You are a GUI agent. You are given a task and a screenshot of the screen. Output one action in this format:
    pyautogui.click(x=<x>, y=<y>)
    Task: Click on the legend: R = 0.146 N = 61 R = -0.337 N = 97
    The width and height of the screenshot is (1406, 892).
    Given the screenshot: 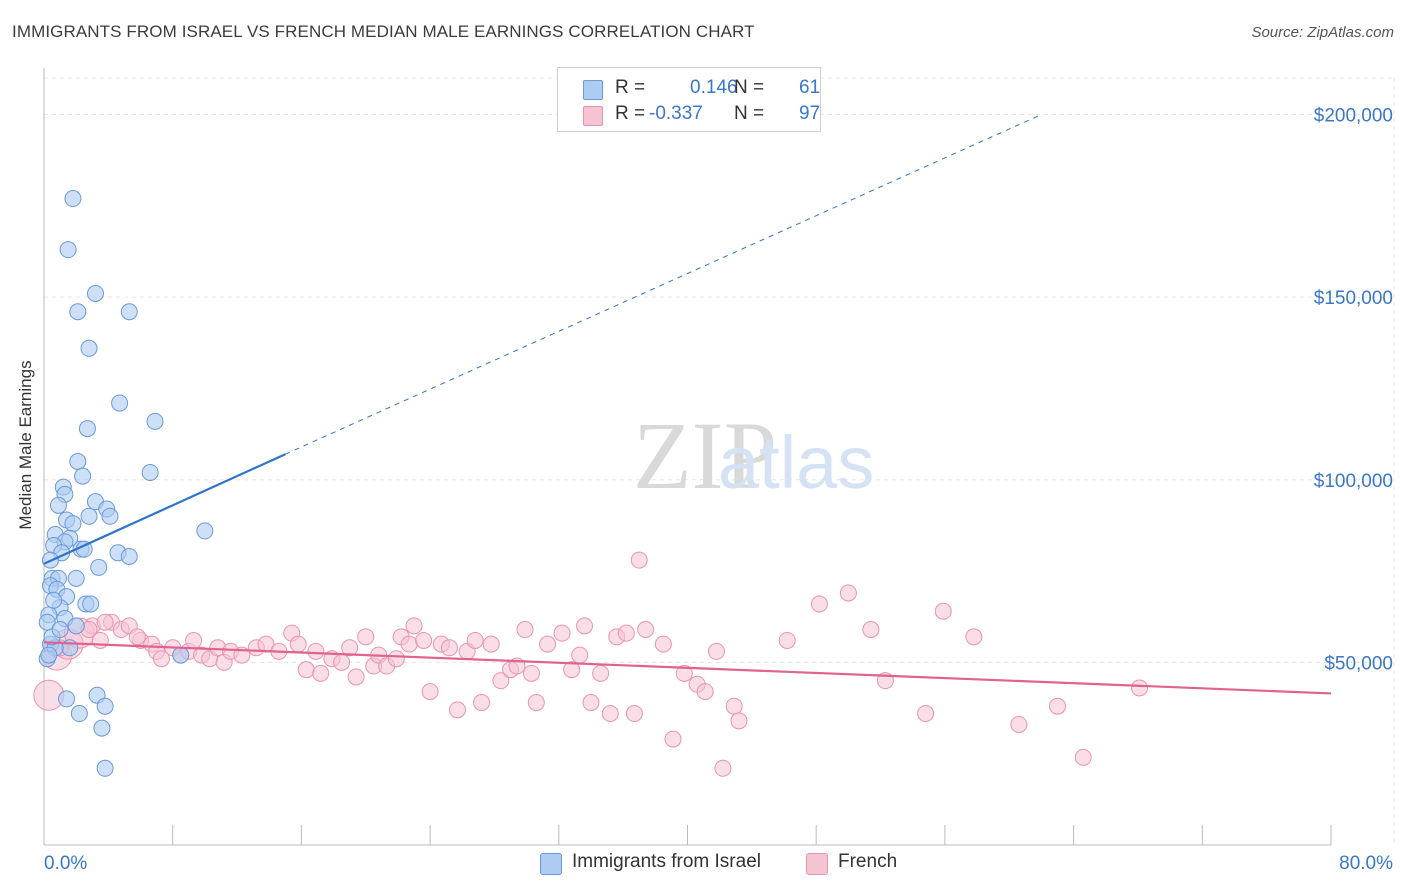 What is the action you would take?
    pyautogui.click(x=689, y=99)
    